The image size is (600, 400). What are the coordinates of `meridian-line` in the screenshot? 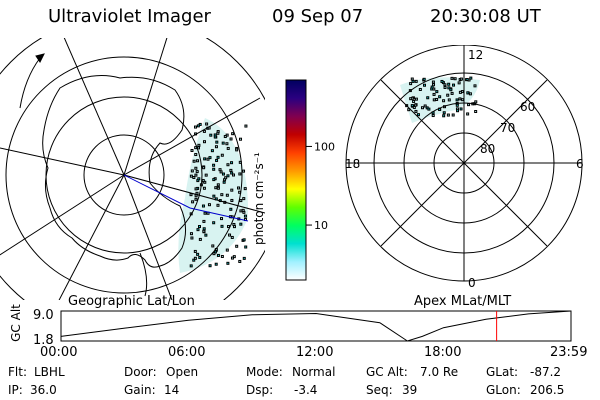 It's located at (62, 161).